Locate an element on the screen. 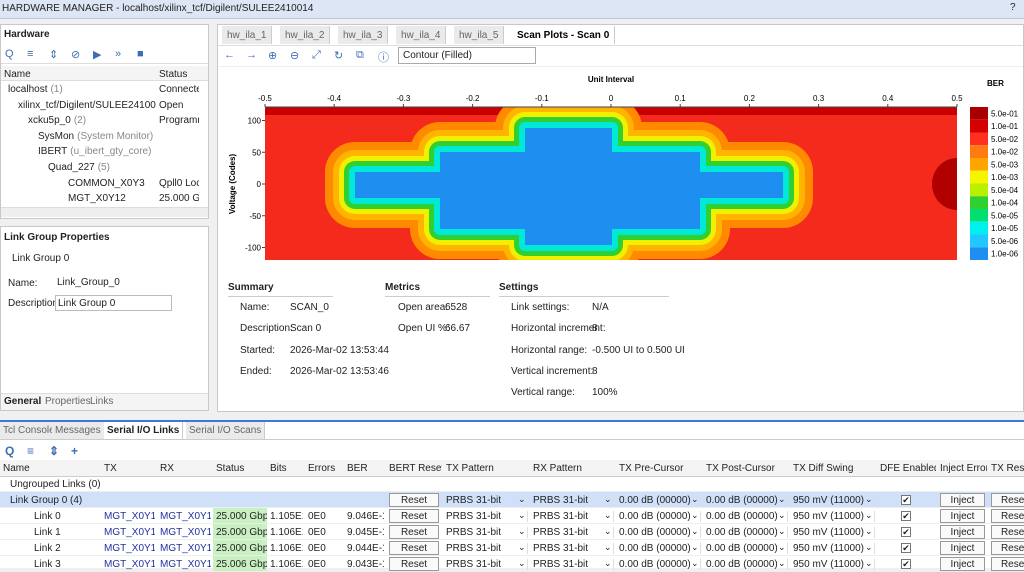 The image size is (1024, 572). tool-icon: ■ is located at coordinates (140, 54).